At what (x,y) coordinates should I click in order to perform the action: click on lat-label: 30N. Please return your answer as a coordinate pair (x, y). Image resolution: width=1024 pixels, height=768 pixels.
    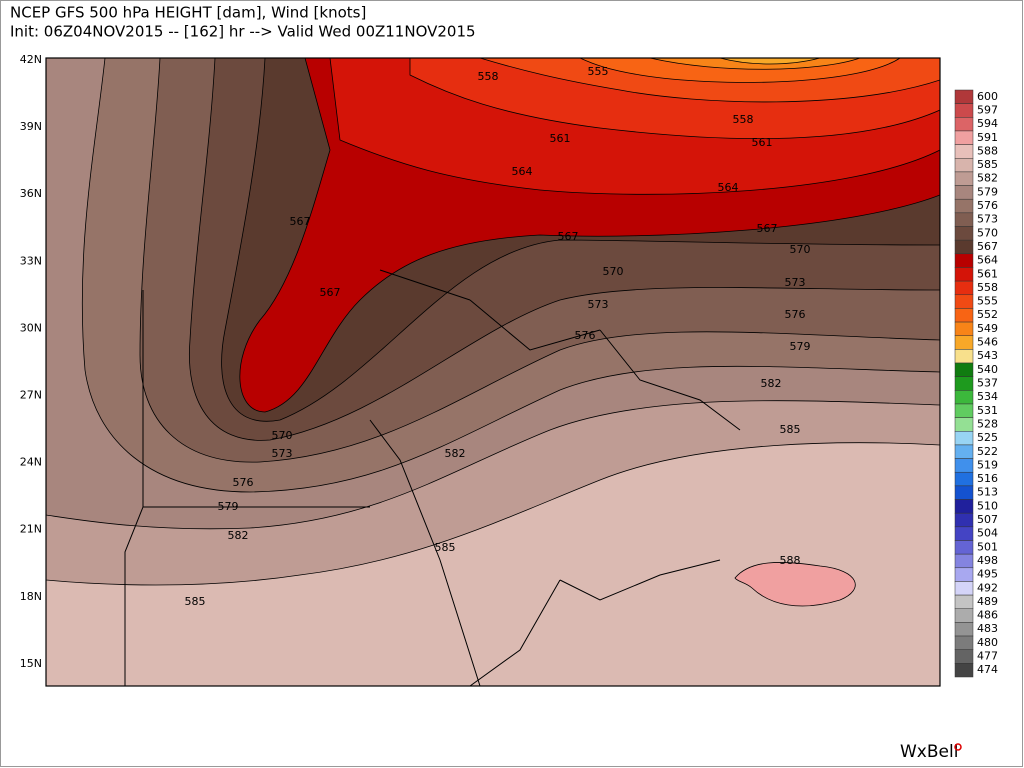
    Looking at the image, I should click on (31, 327).